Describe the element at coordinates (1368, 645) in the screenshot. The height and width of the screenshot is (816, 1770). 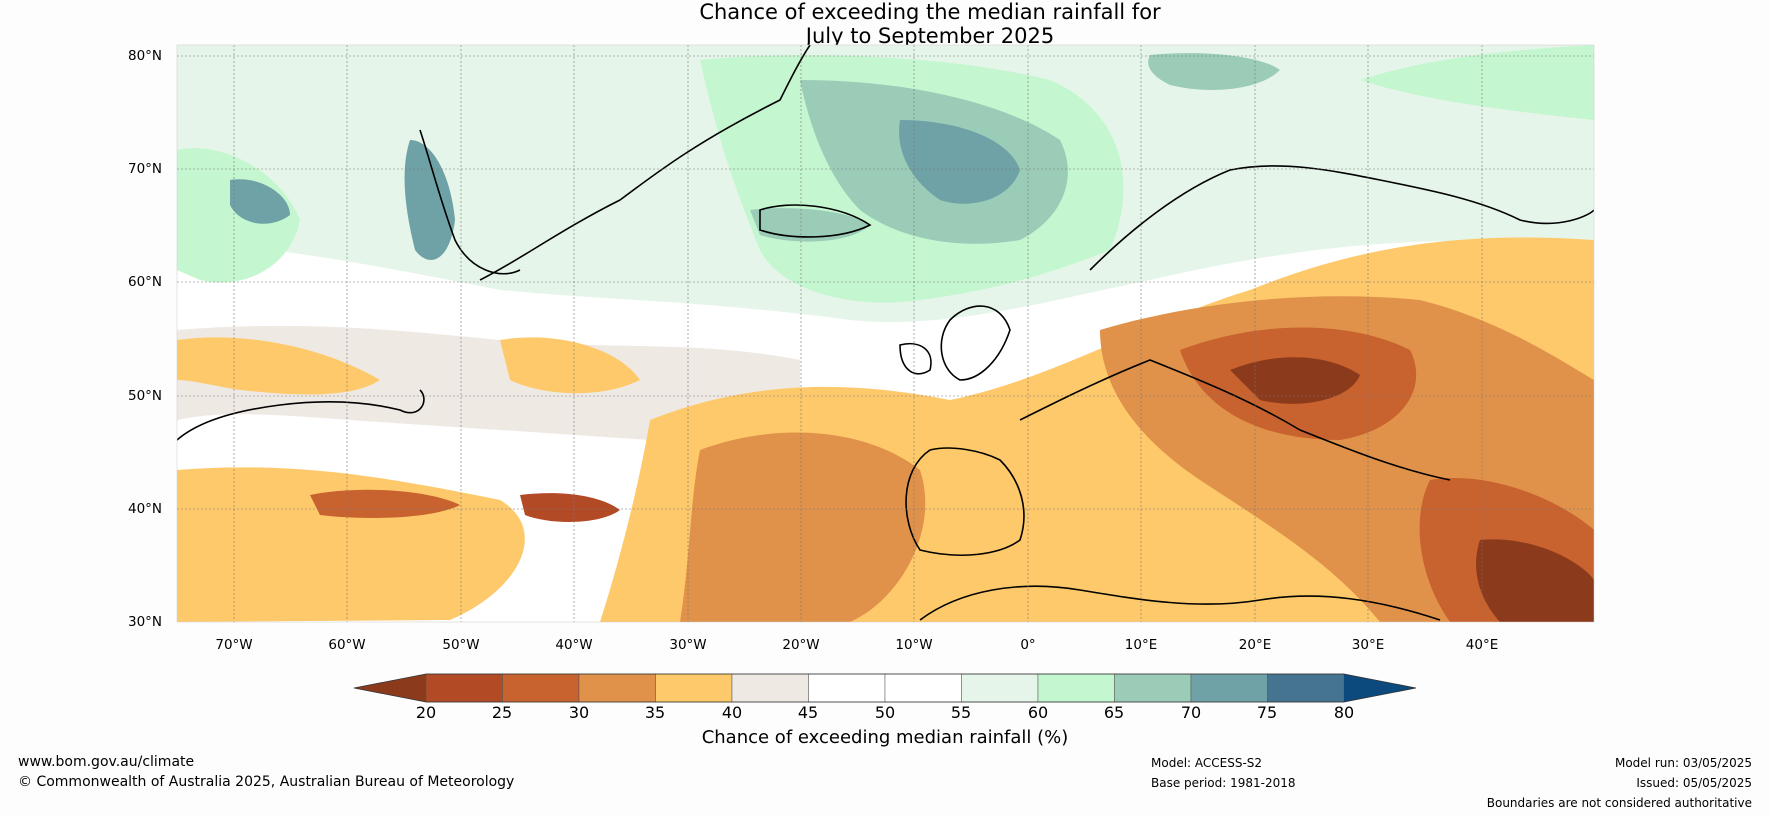
I see `lon-label-30e: 30°E` at that location.